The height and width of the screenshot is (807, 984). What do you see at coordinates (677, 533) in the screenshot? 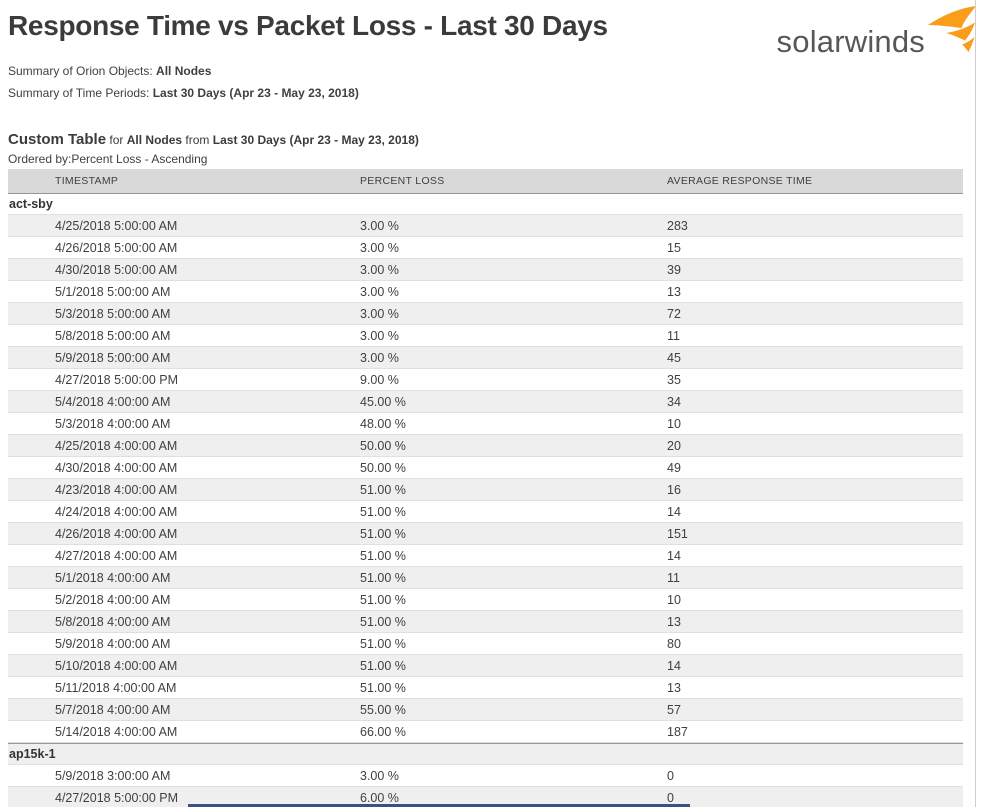
I see `avg-response-time-cell: 151` at bounding box center [677, 533].